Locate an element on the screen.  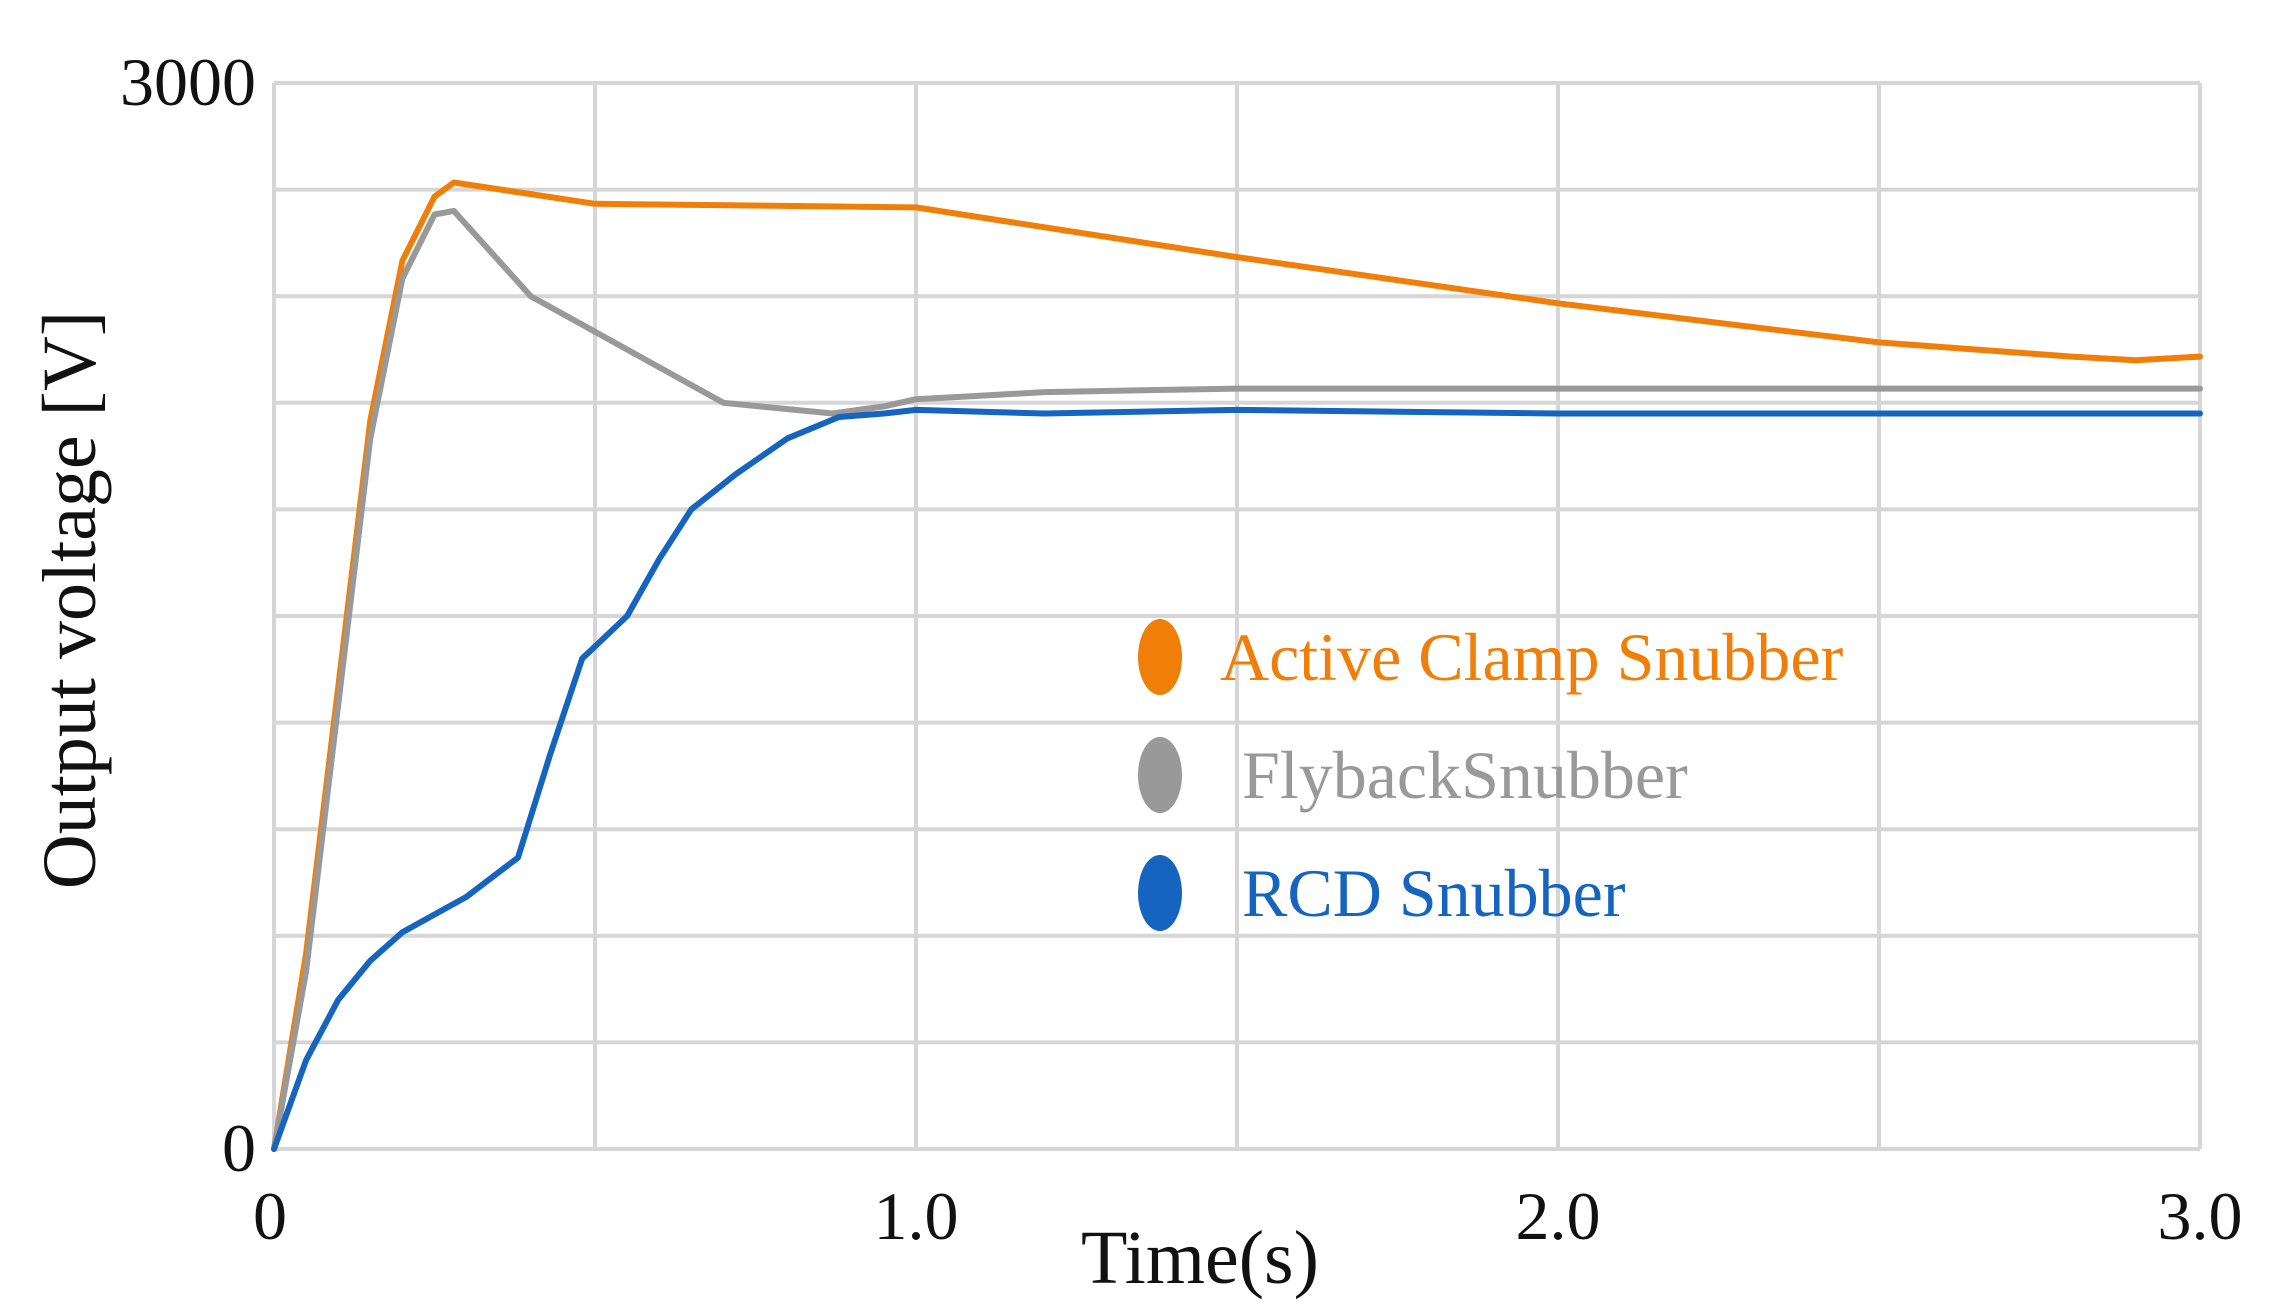
x-tick-label: 2.0 is located at coordinates (1558, 1216).